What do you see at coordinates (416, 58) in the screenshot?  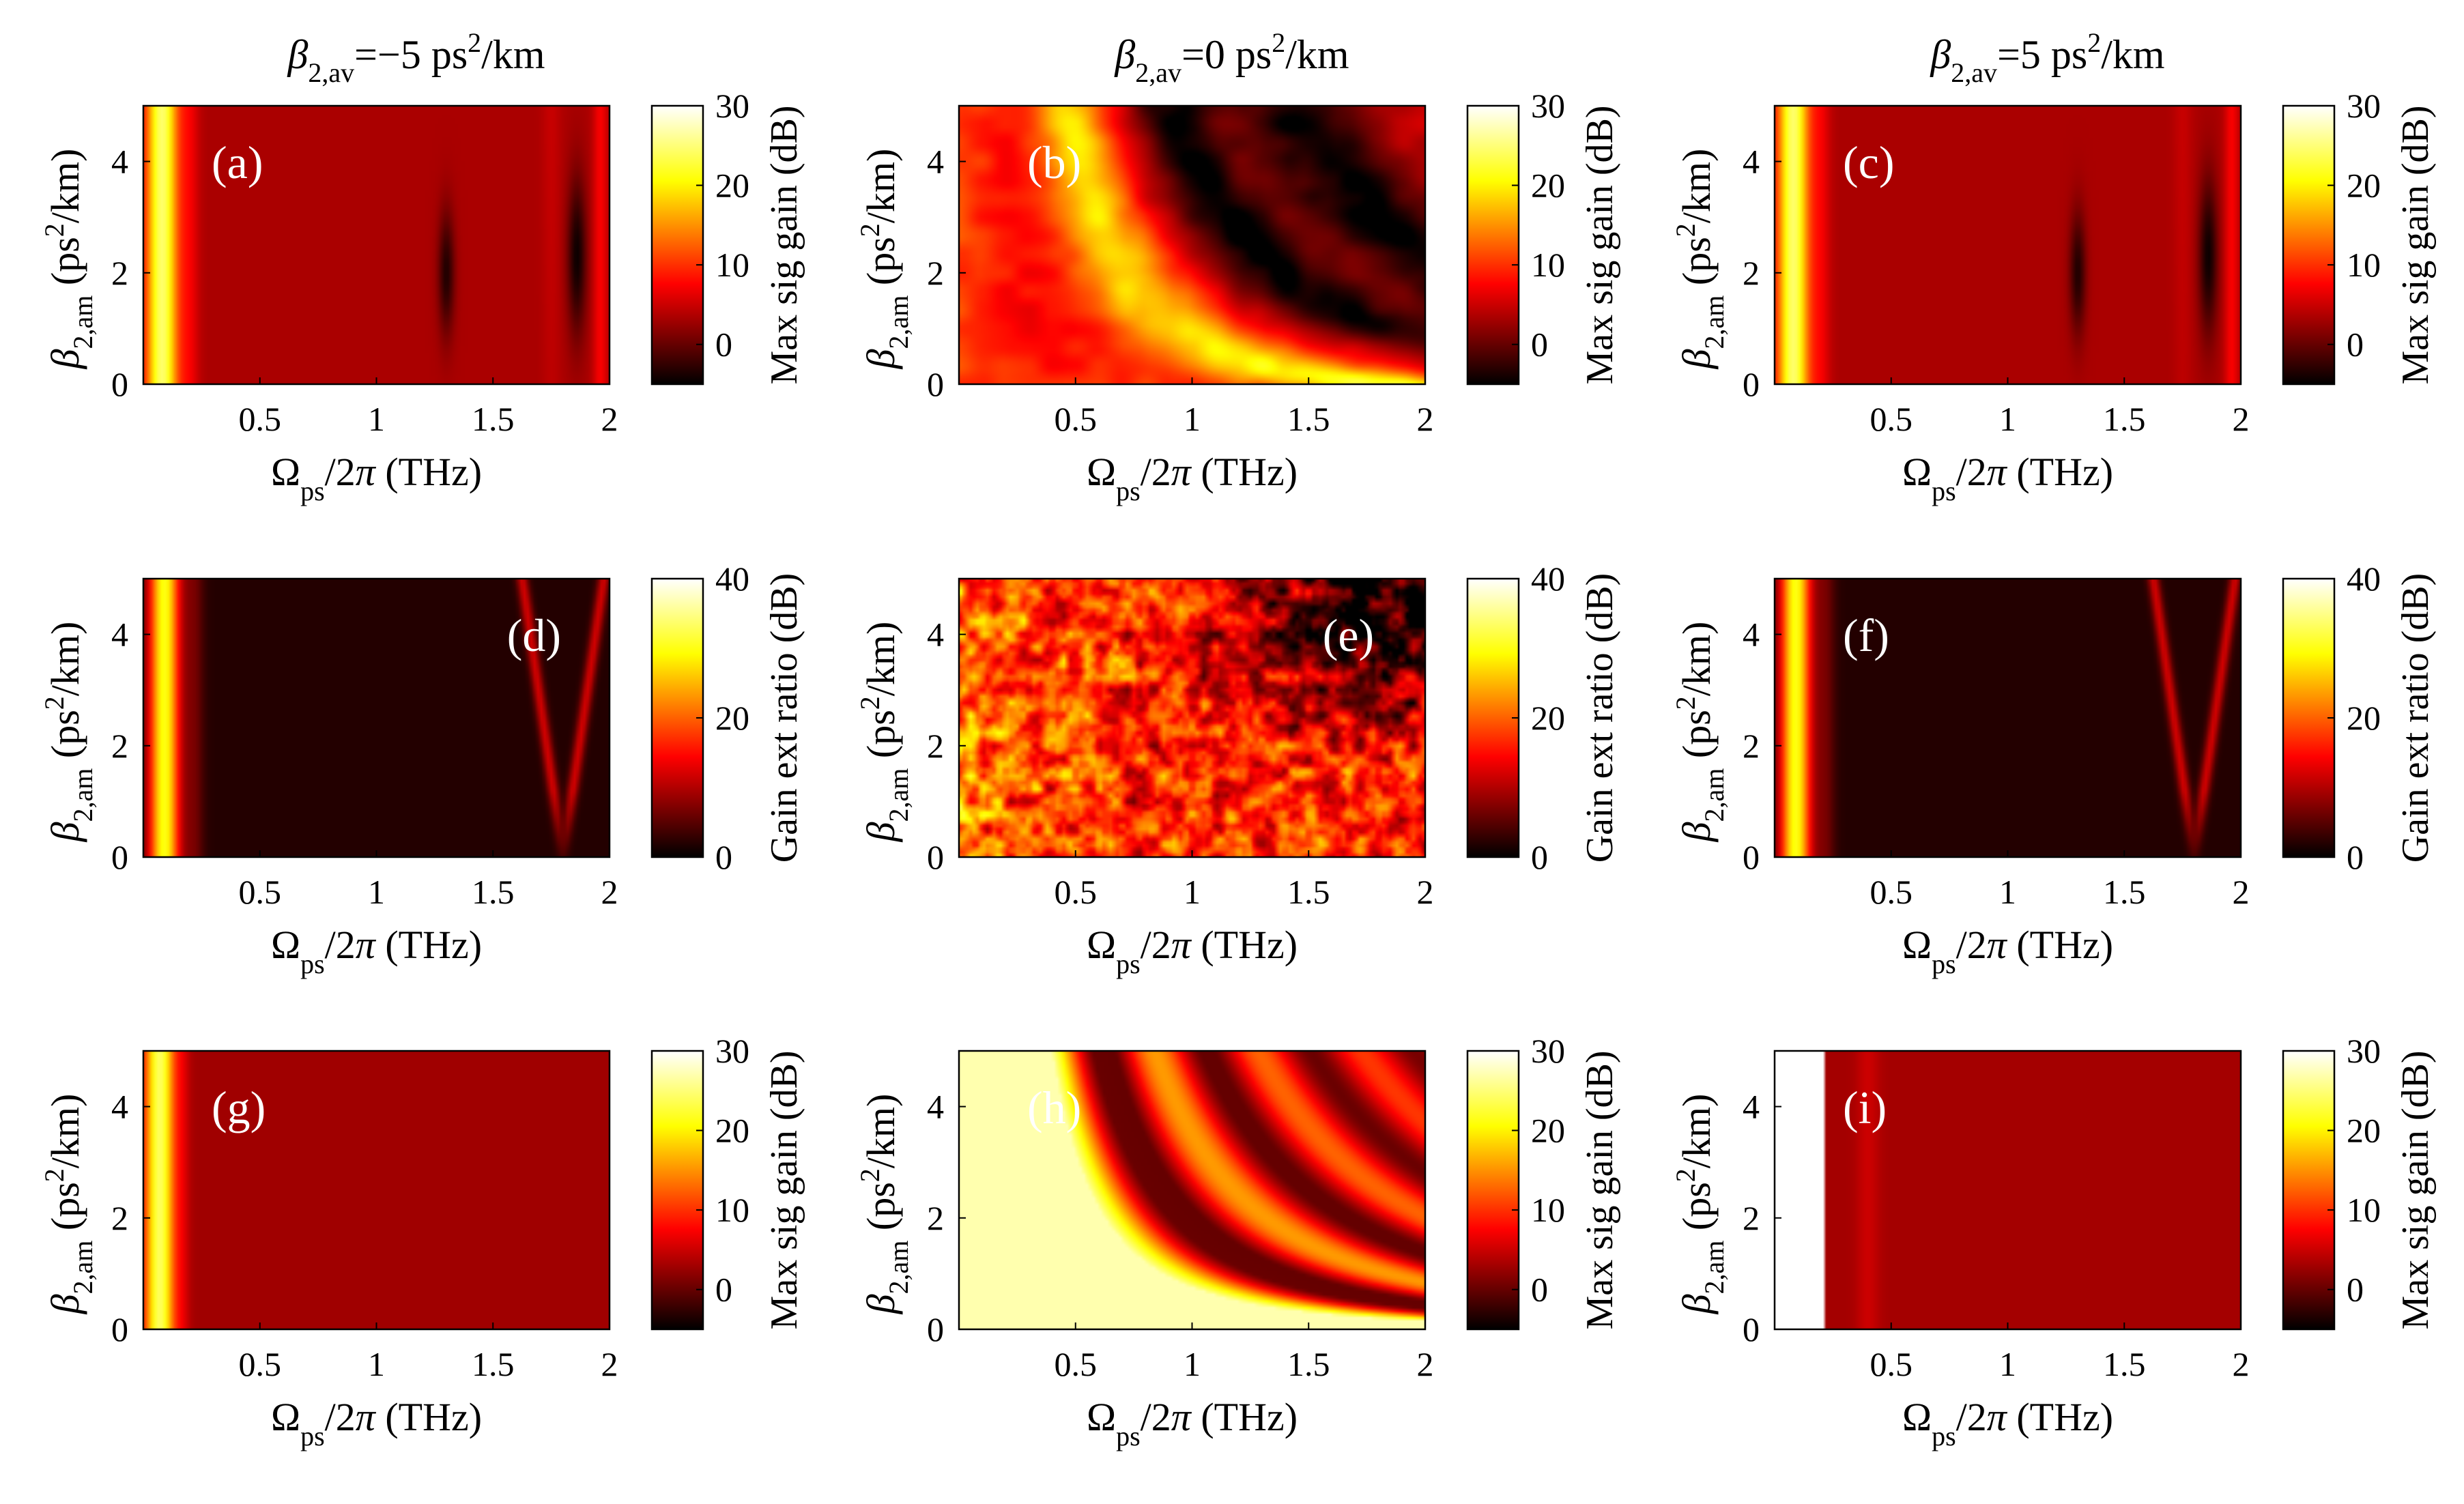 I see `column-title: β2,av=−5 ps2/km` at bounding box center [416, 58].